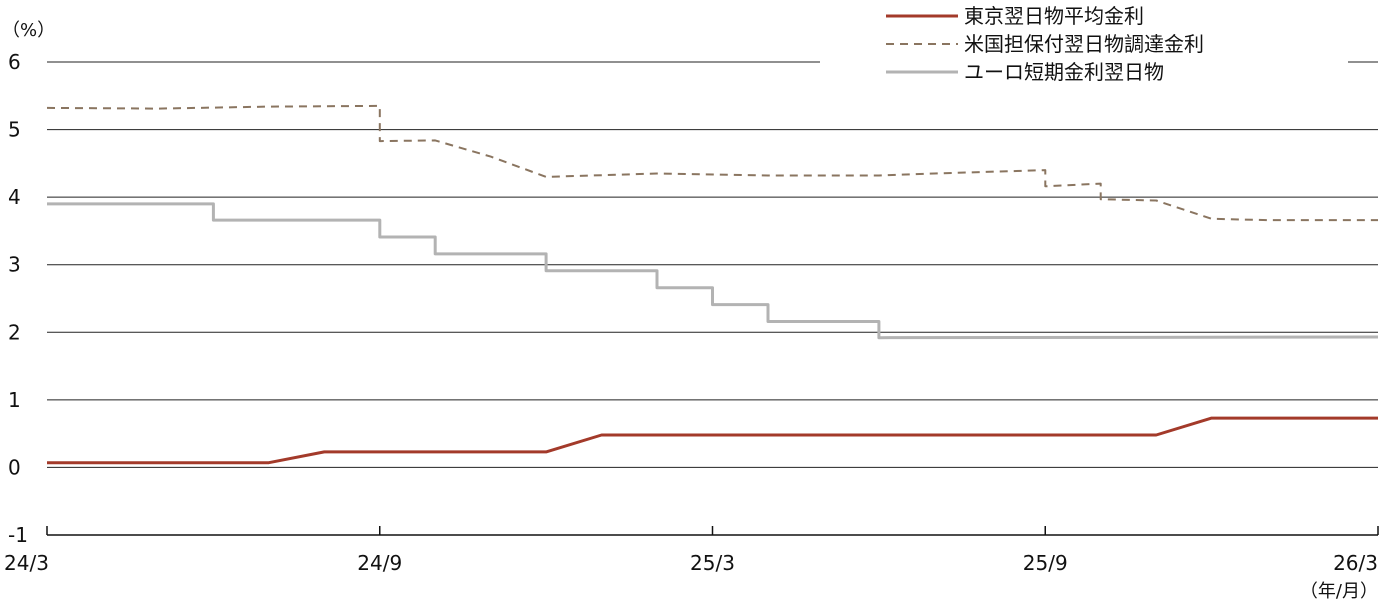 Image resolution: width=1381 pixels, height=601 pixels. I want to click on legend-label-sofr: 米国担保付翌日物調達金利, so click(1084, 44).